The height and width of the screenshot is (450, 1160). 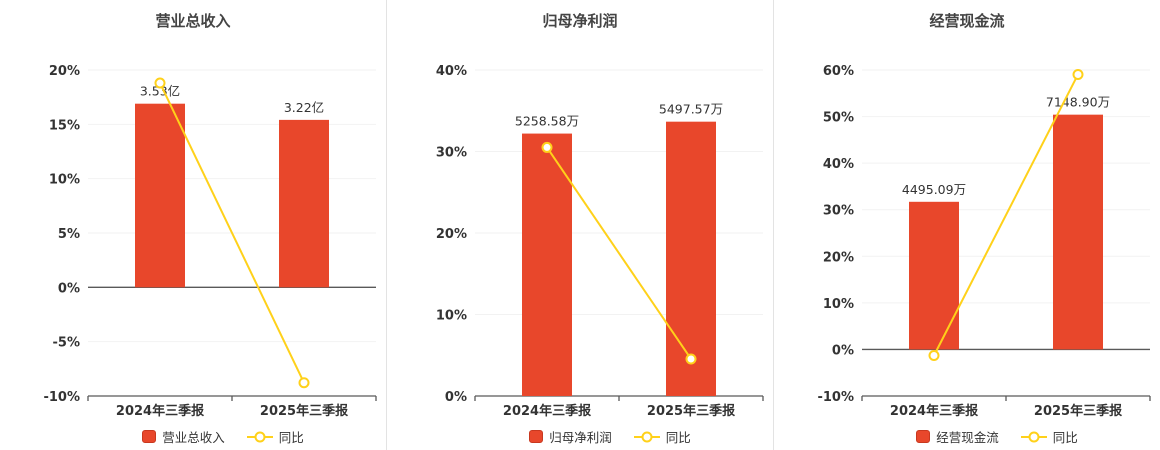 I want to click on bar-value-label: 3.22亿, so click(x=304, y=107).